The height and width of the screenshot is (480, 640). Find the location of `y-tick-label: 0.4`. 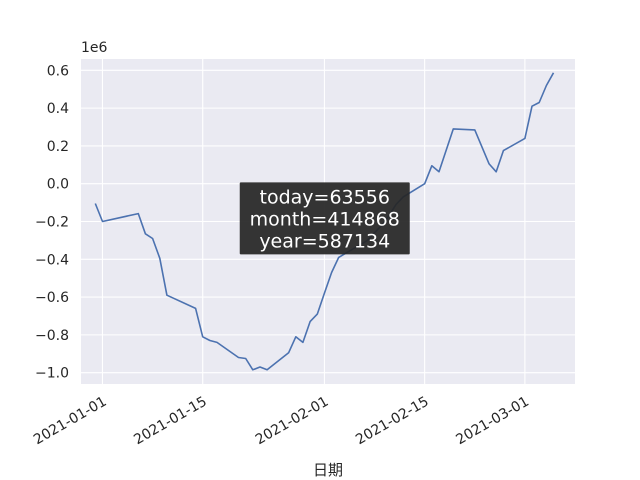

y-tick-label: 0.4 is located at coordinates (58, 109).